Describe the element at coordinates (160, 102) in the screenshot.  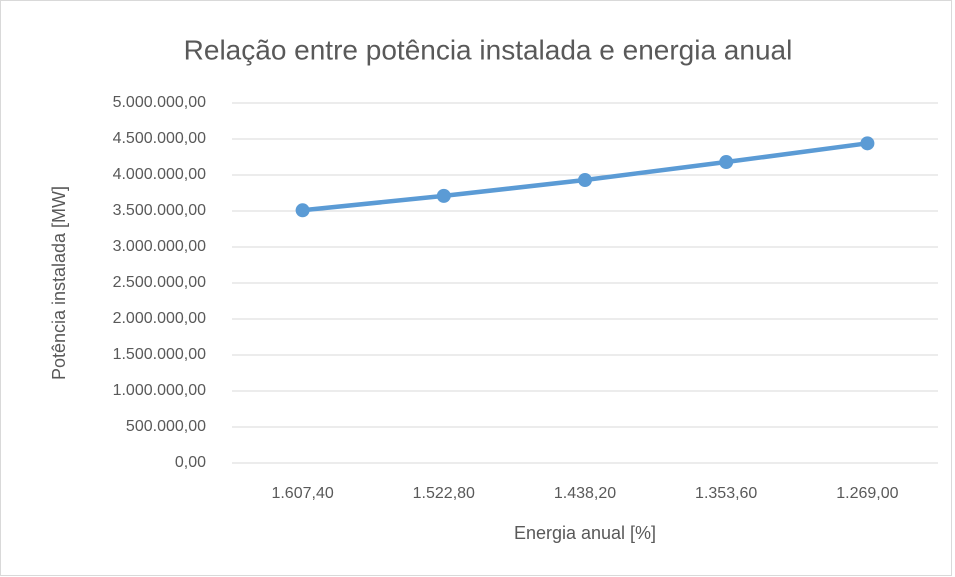
I see `y-tick-label: 5.000.000,00` at that location.